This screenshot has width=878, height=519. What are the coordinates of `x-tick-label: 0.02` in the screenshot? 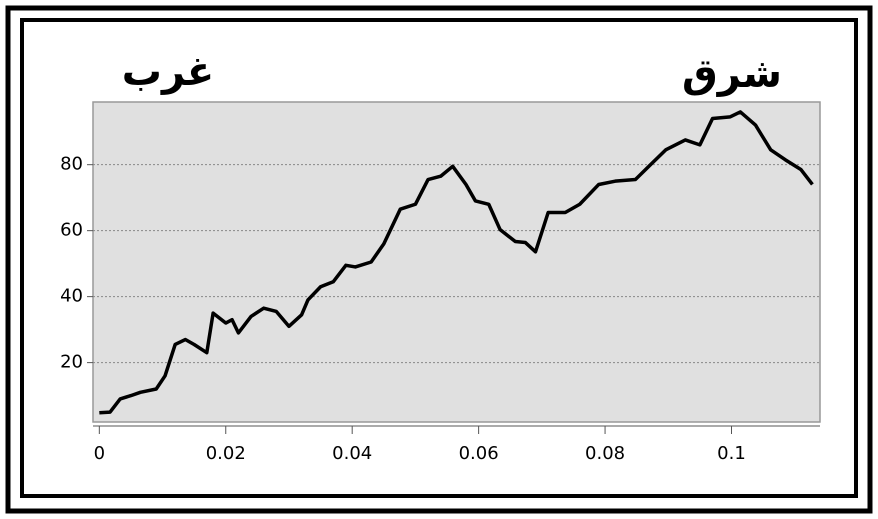 It's located at (226, 453).